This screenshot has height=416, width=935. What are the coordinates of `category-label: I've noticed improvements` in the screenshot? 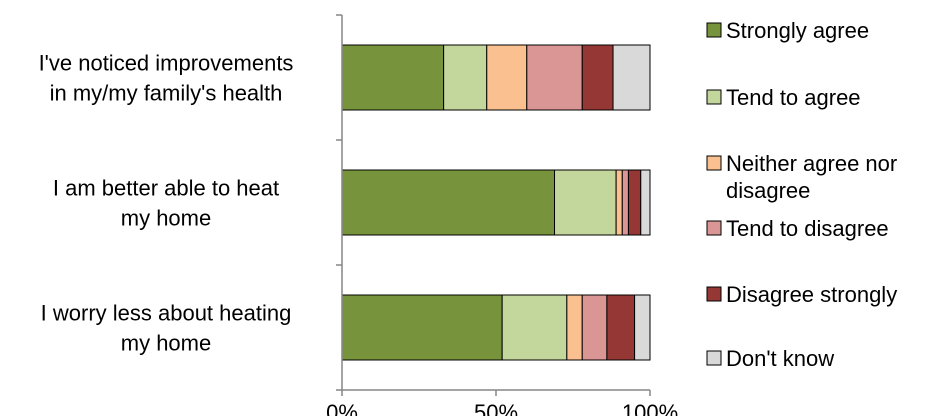 It's located at (166, 63).